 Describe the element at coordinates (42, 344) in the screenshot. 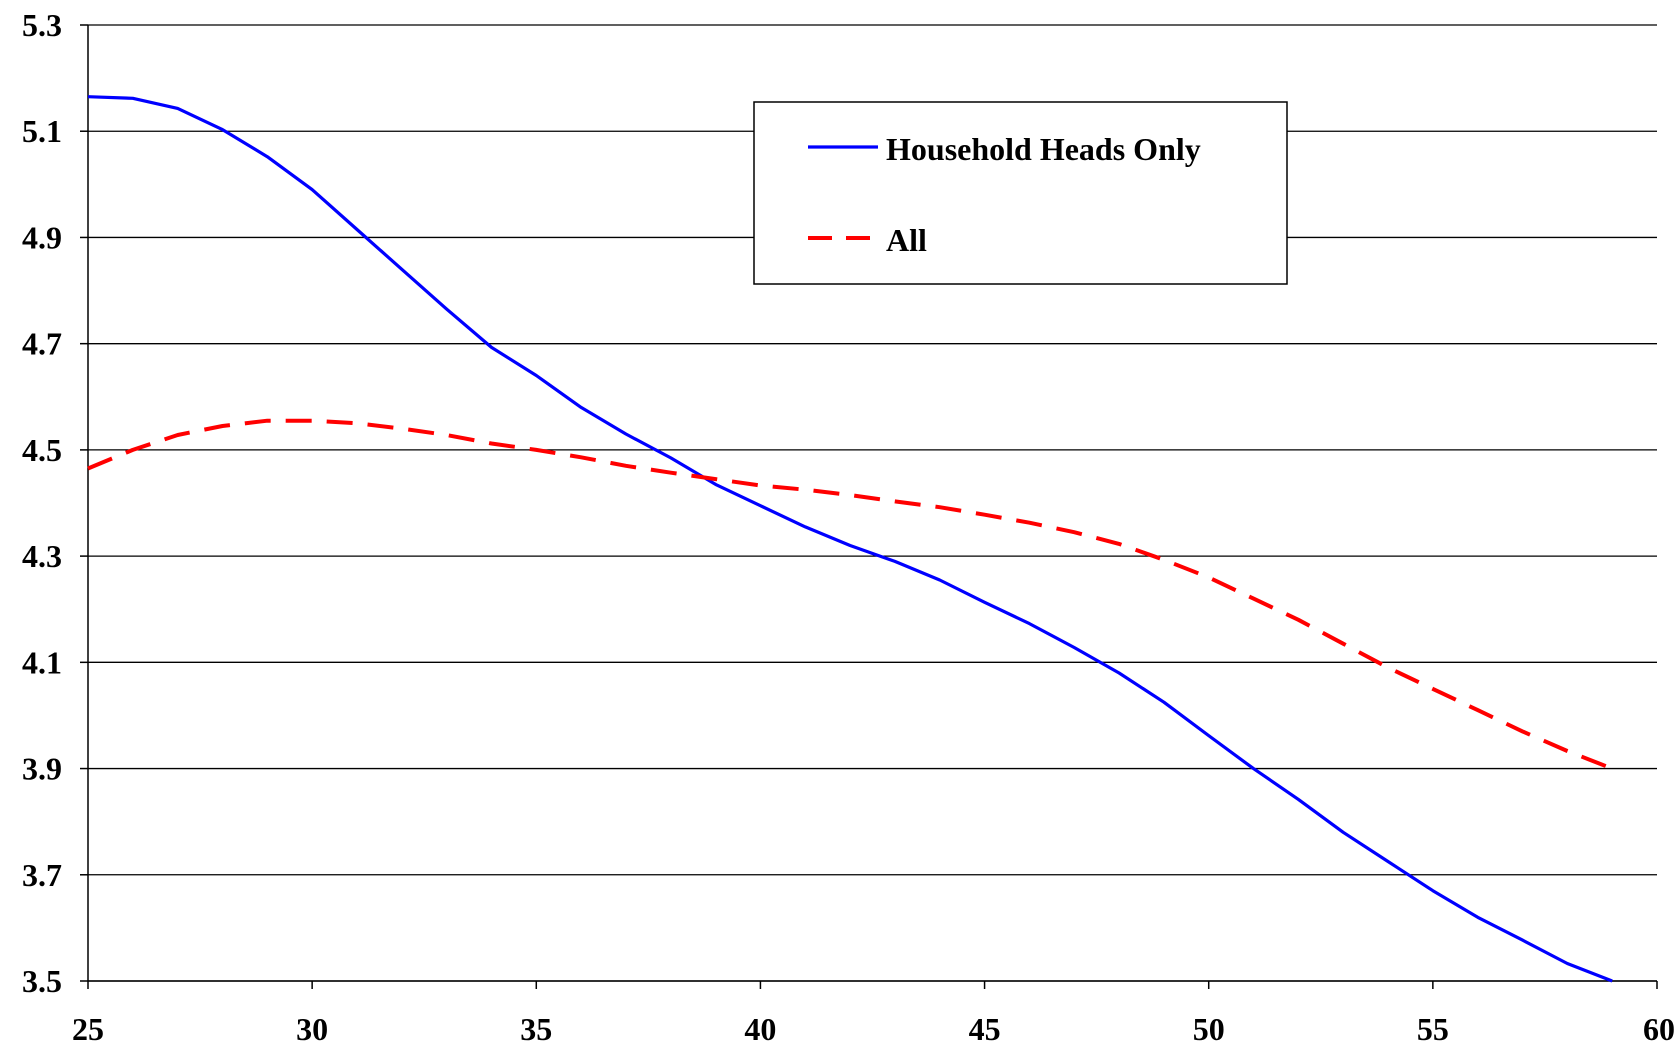

I see `y-tick-label-6: 4.7` at that location.